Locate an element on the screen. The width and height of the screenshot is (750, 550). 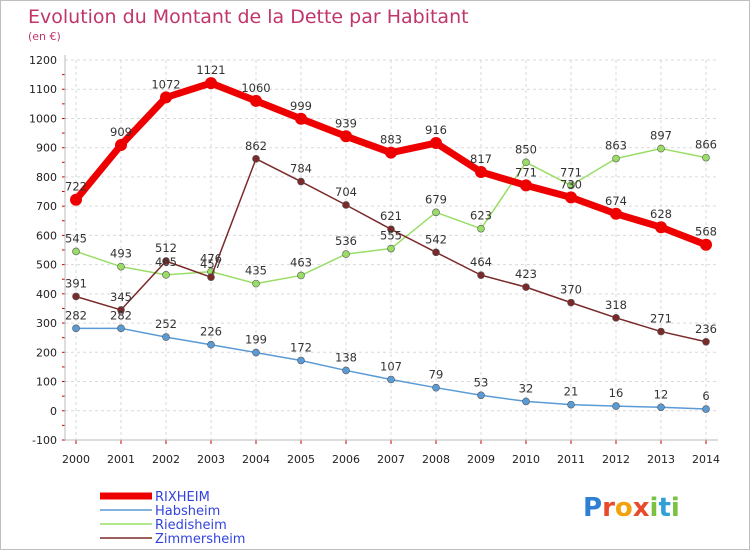
data-label: 226 is located at coordinates (211, 332).